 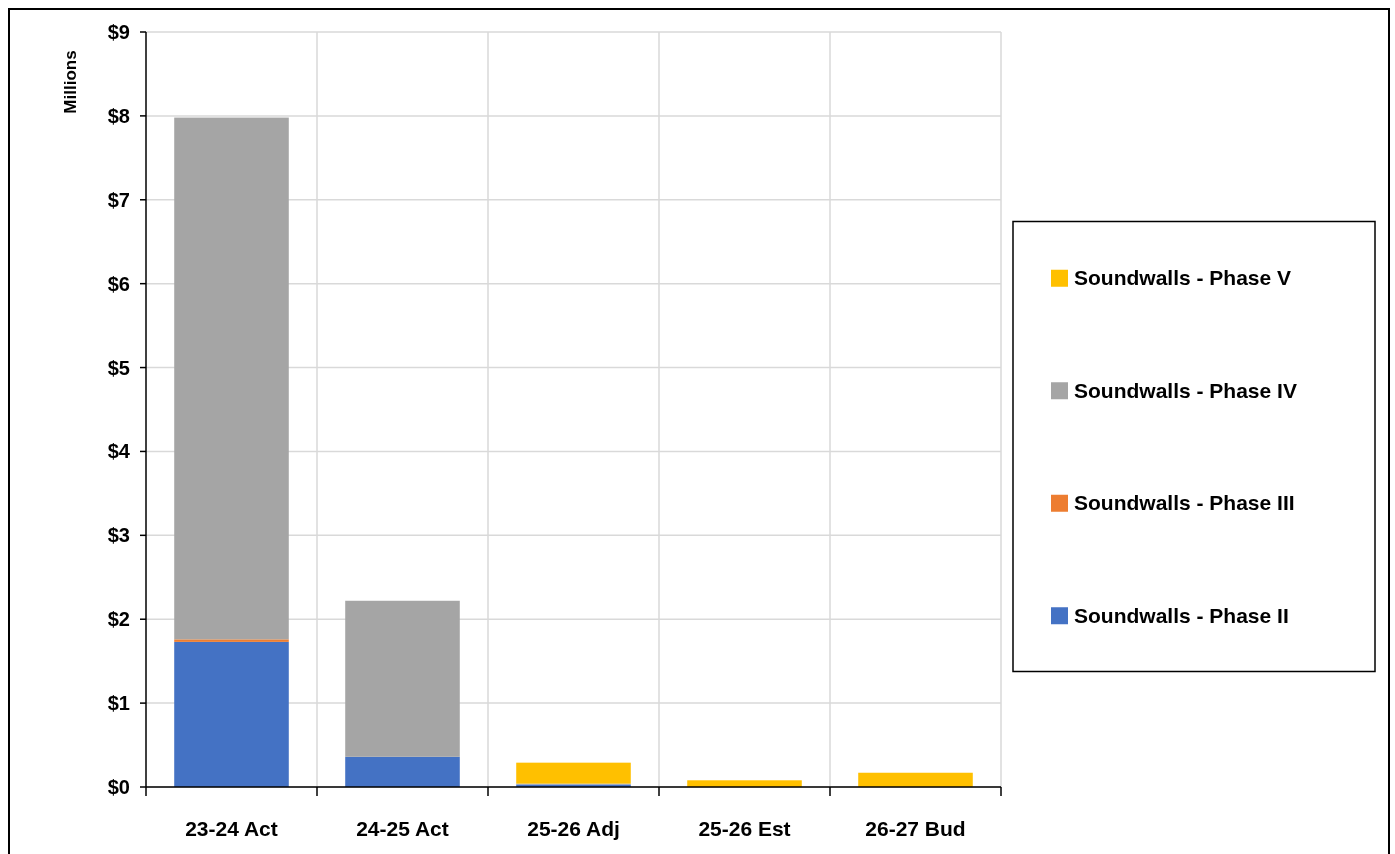 What do you see at coordinates (1181, 615) in the screenshot?
I see `legend-label: Soundwalls - Phase II` at bounding box center [1181, 615].